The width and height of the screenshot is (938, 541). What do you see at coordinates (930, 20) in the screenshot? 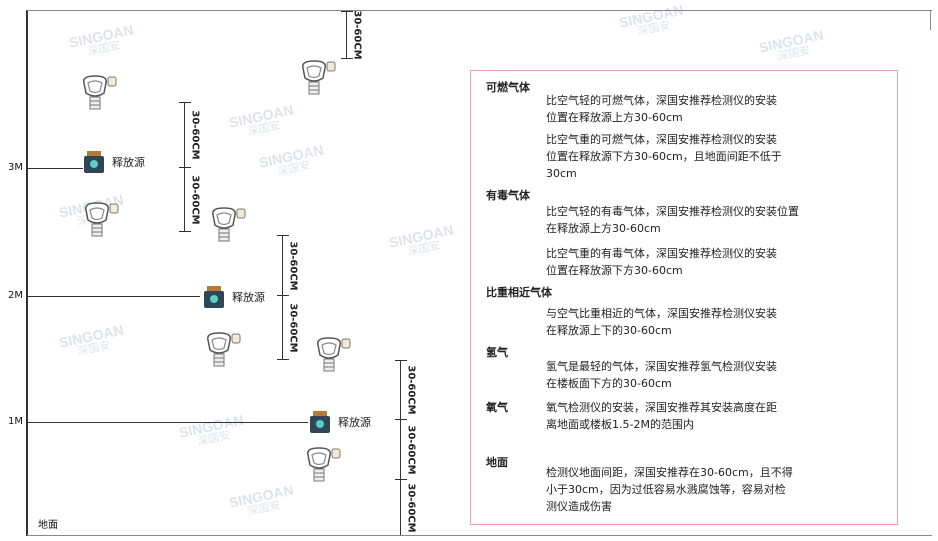
I see `ceiling-edge` at bounding box center [930, 20].